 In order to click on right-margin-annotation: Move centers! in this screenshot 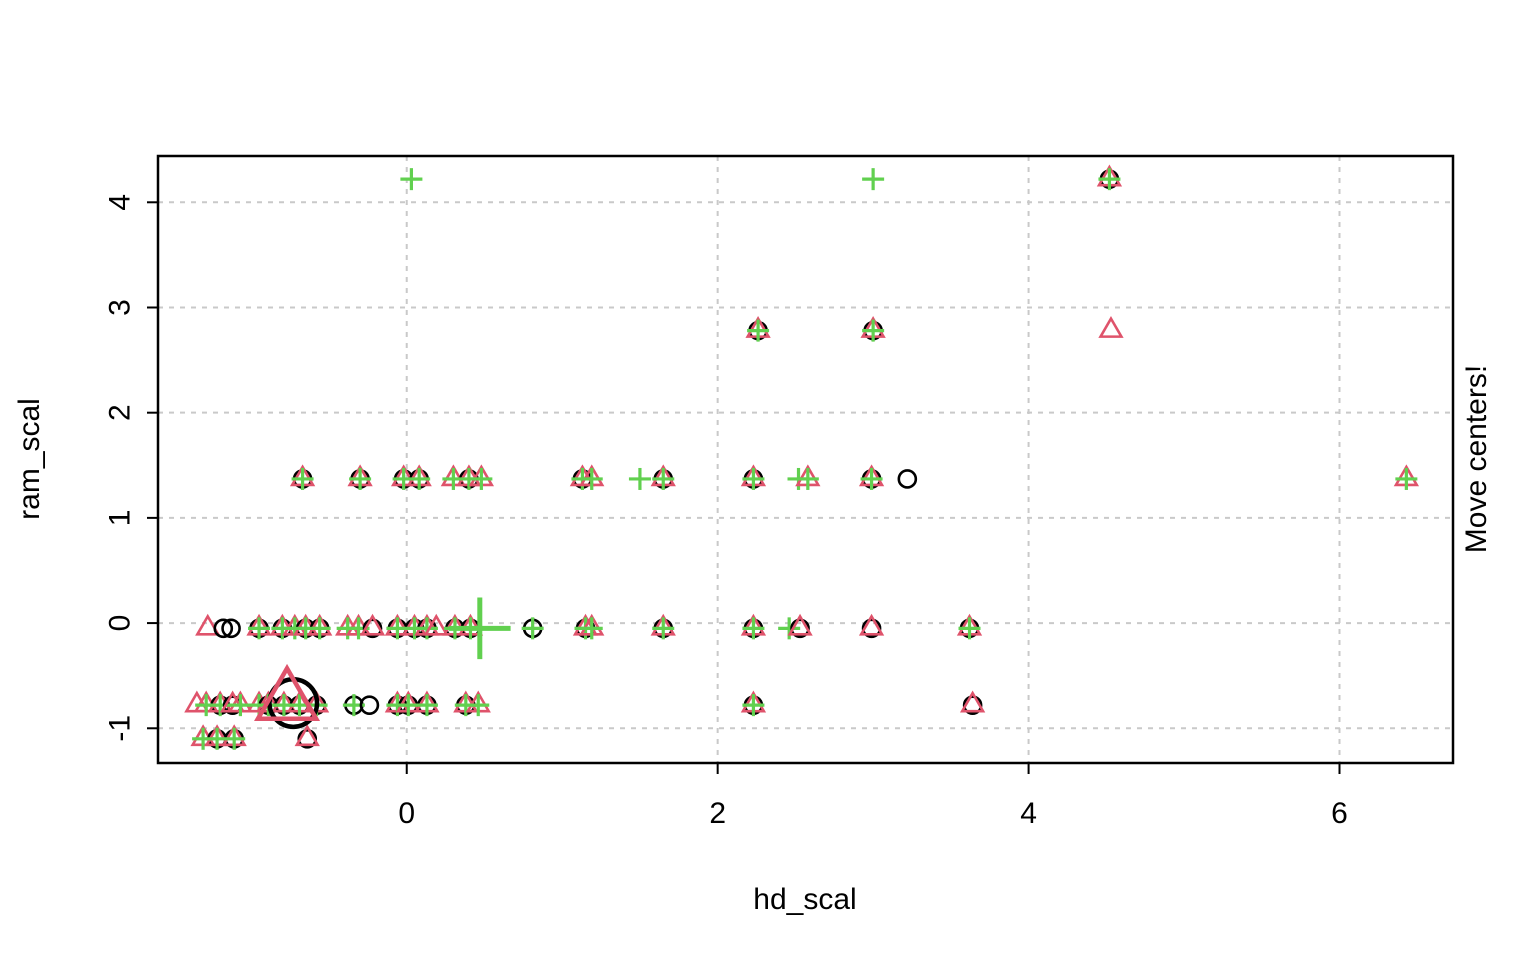, I will do `click(1476, 459)`.